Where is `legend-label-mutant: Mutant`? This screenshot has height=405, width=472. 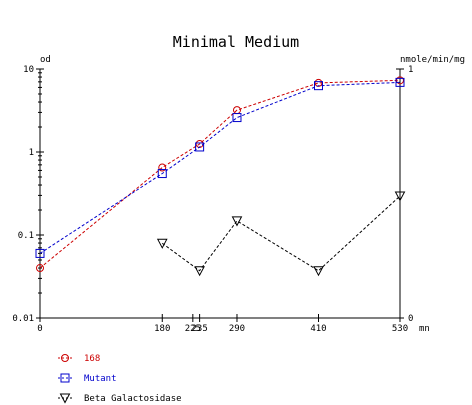 legend-label-mutant: Mutant is located at coordinates (100, 379).